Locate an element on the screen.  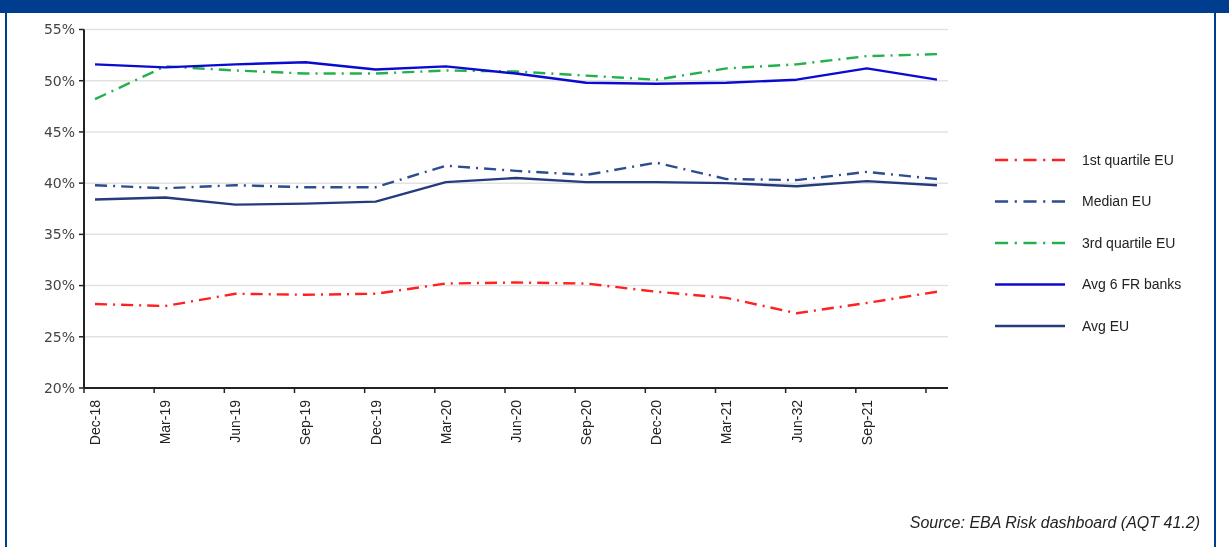
x-tick-label: Sep-20 is located at coordinates (586, 422).